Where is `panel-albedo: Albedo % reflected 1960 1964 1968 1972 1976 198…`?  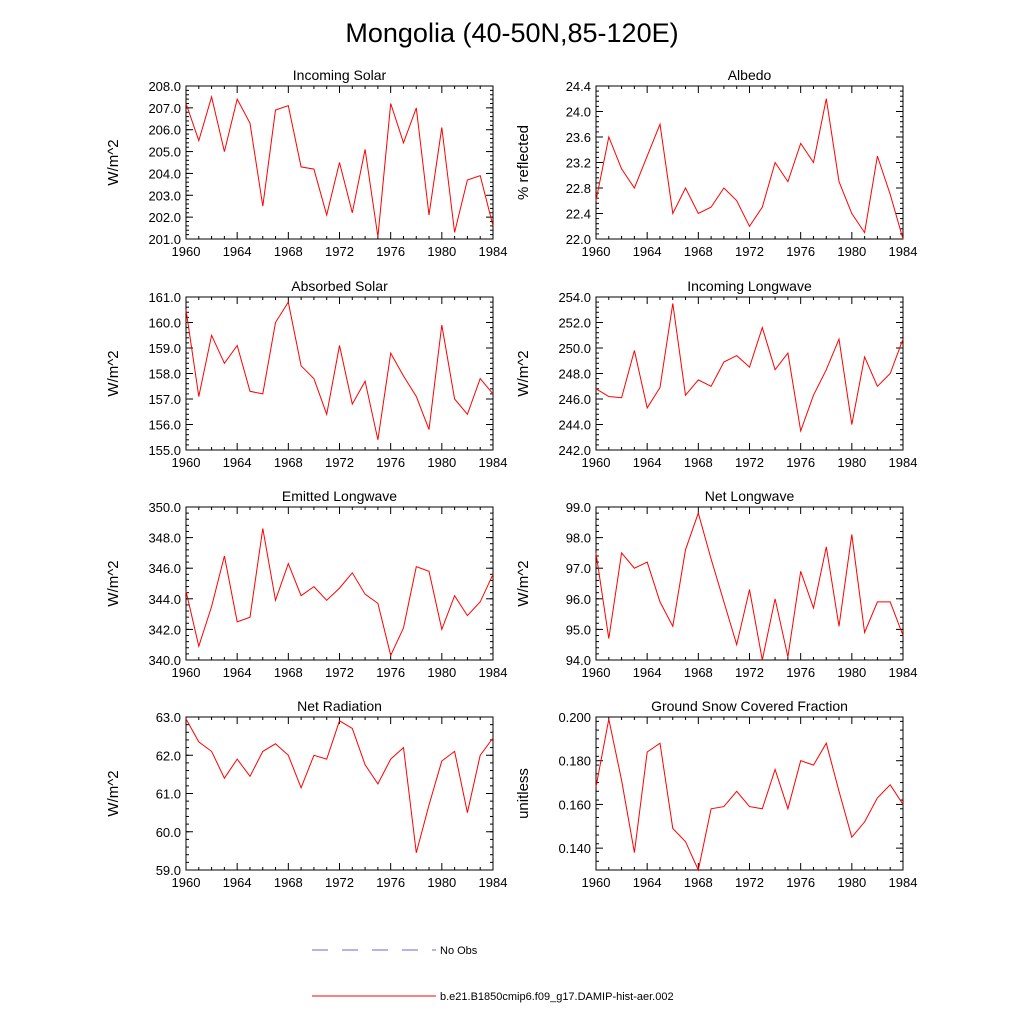 panel-albedo: Albedo % reflected 1960 1964 1968 1972 1976 198… is located at coordinates (716, 163).